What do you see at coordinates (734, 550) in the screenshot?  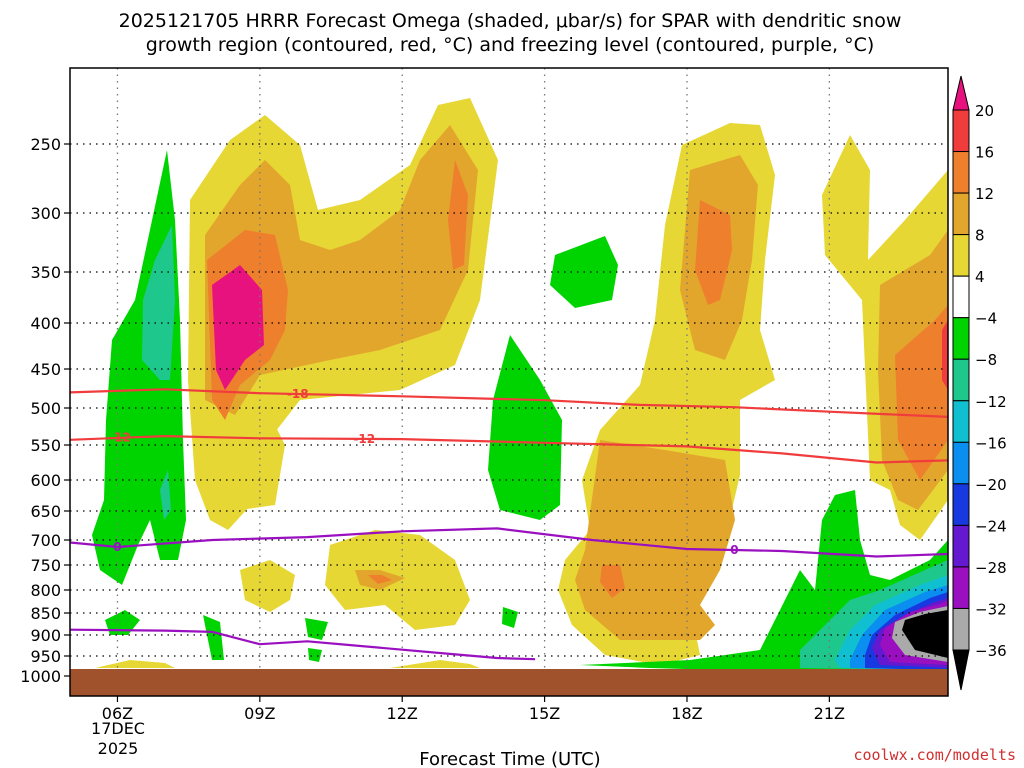 I see `contour-label-freezing-2: 0` at bounding box center [734, 550].